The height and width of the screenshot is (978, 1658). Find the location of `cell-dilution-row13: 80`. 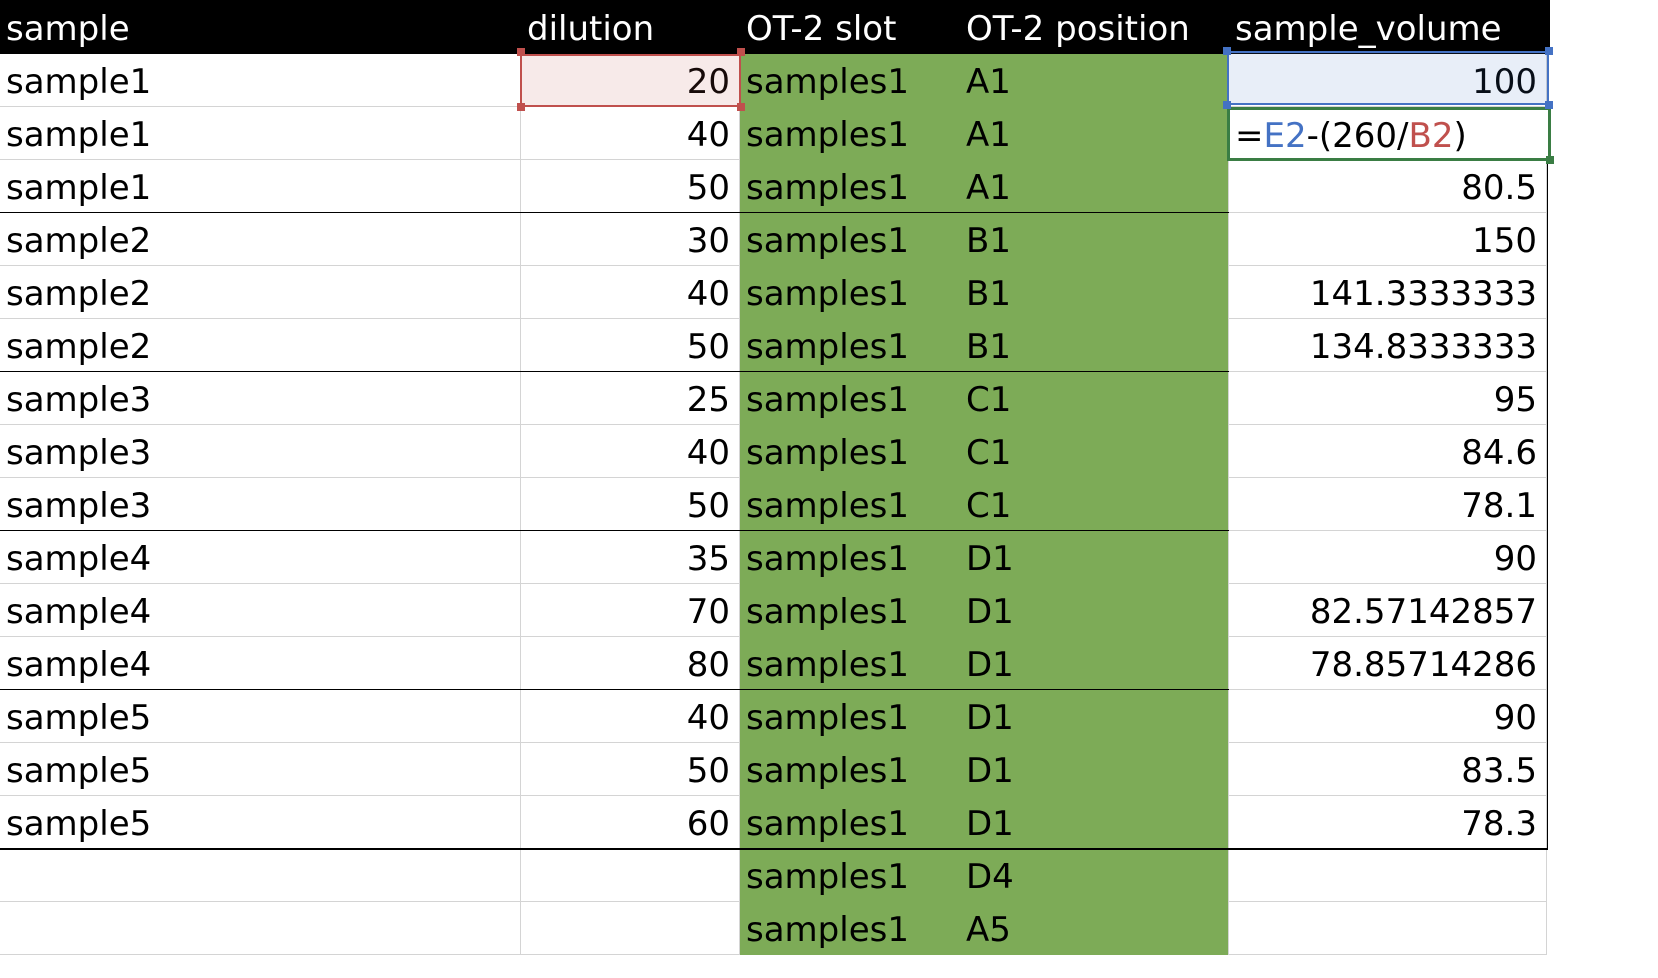

cell-dilution-row13: 80 is located at coordinates (630, 663).